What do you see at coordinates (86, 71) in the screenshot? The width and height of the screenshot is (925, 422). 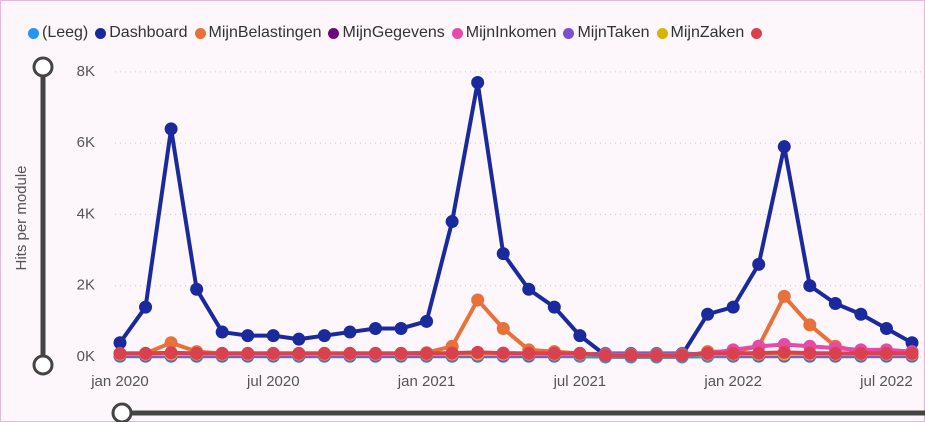 I see `y-tick-label: 8K` at bounding box center [86, 71].